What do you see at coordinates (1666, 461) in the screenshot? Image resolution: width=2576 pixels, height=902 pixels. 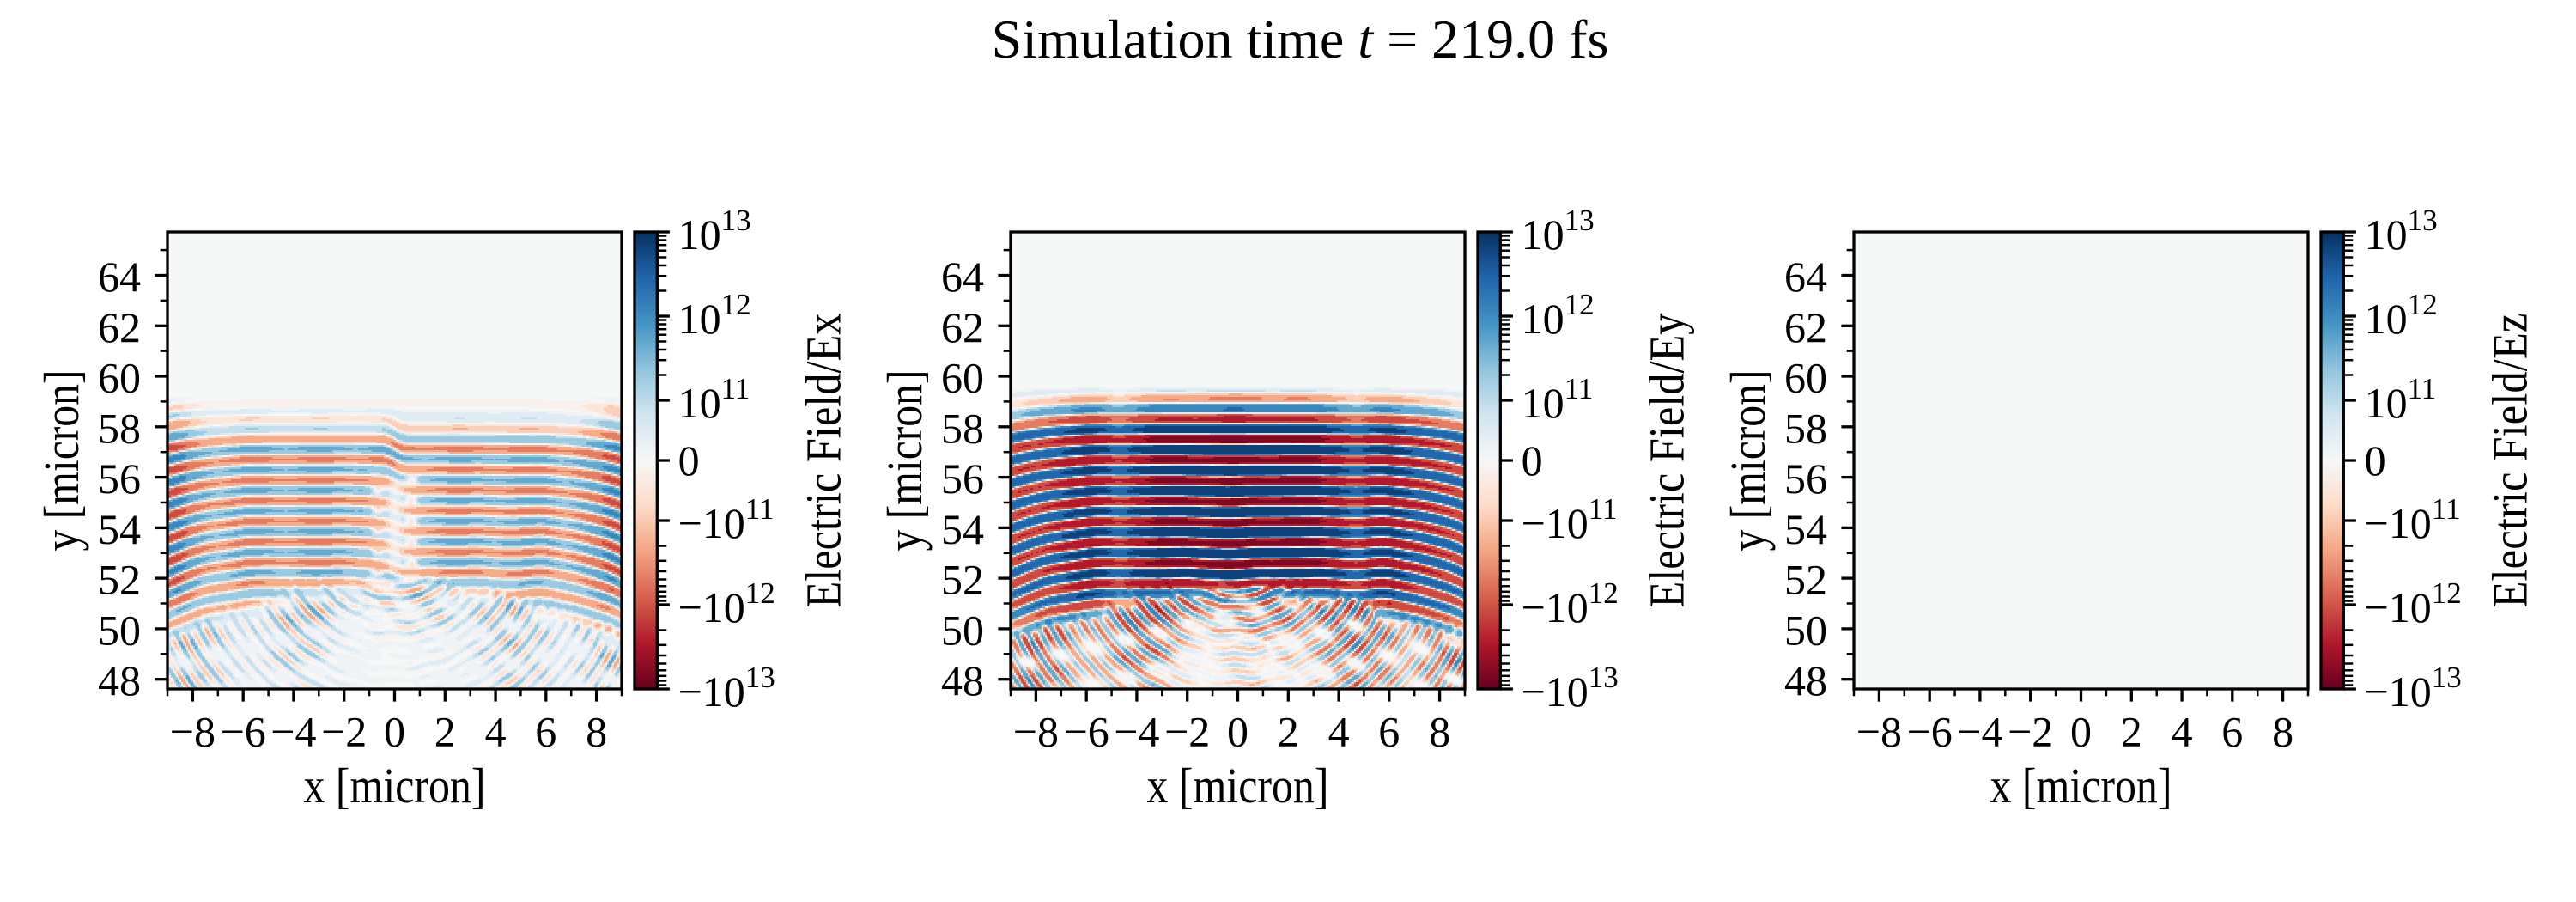 I see `svg-text: Electric Field/Ey` at bounding box center [1666, 461].